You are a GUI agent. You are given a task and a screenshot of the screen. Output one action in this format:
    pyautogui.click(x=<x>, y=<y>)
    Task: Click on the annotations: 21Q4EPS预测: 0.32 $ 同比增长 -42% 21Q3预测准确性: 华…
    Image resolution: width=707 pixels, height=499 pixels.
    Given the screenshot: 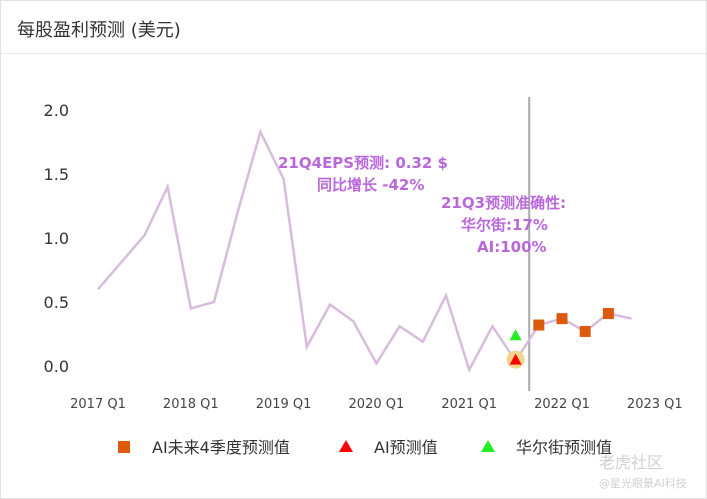 What is the action you would take?
    pyautogui.click(x=422, y=205)
    